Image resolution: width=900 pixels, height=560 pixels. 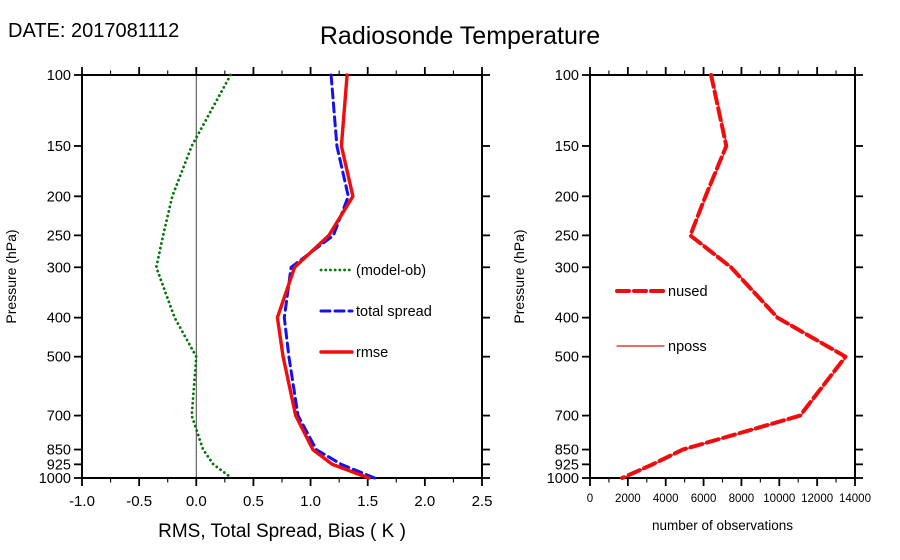 I want to click on x-tick-label: 4000, so click(x=666, y=499).